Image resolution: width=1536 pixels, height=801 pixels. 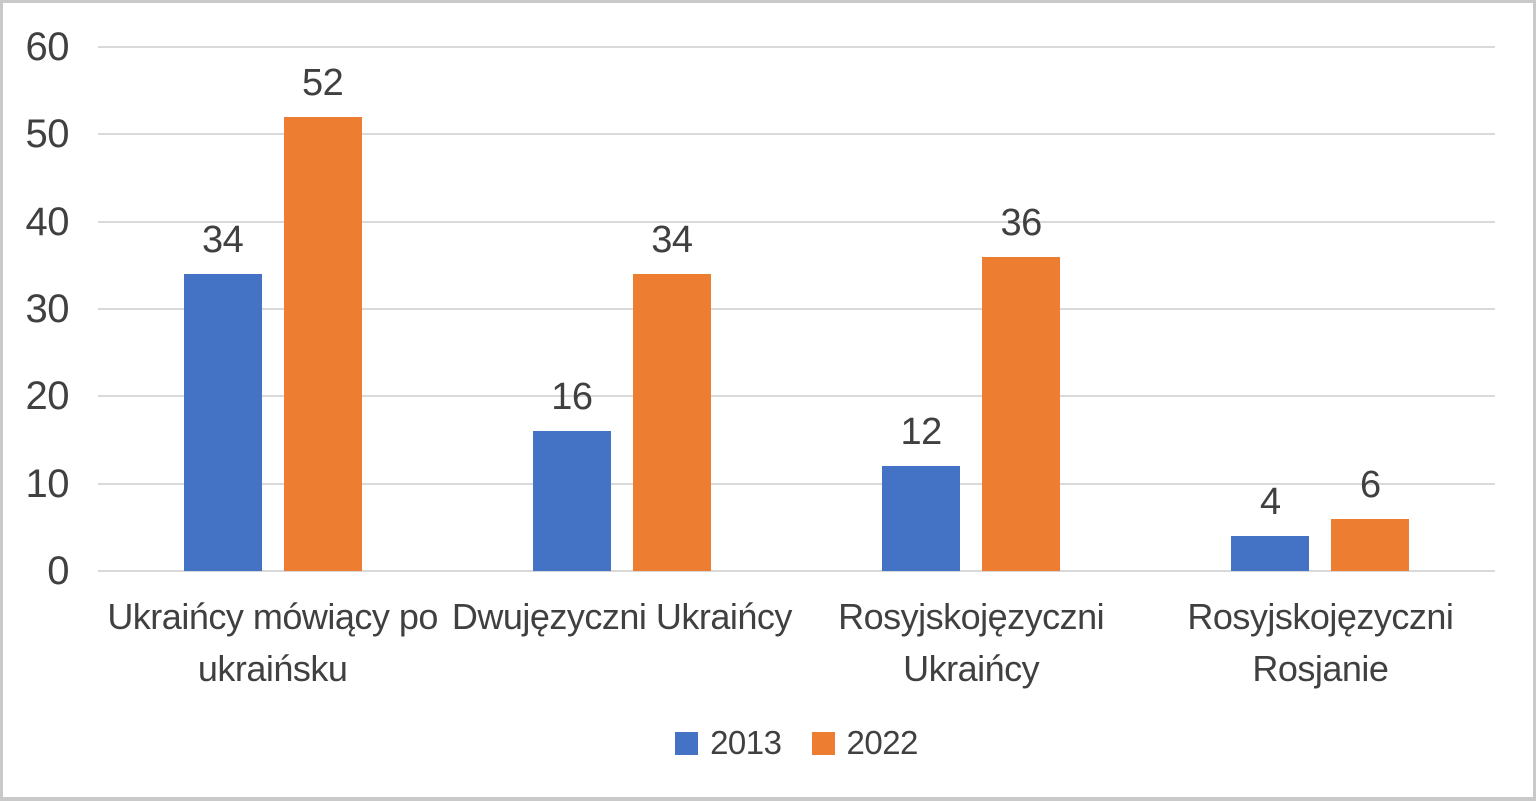 I want to click on legend-swatch-2013, so click(x=687, y=743).